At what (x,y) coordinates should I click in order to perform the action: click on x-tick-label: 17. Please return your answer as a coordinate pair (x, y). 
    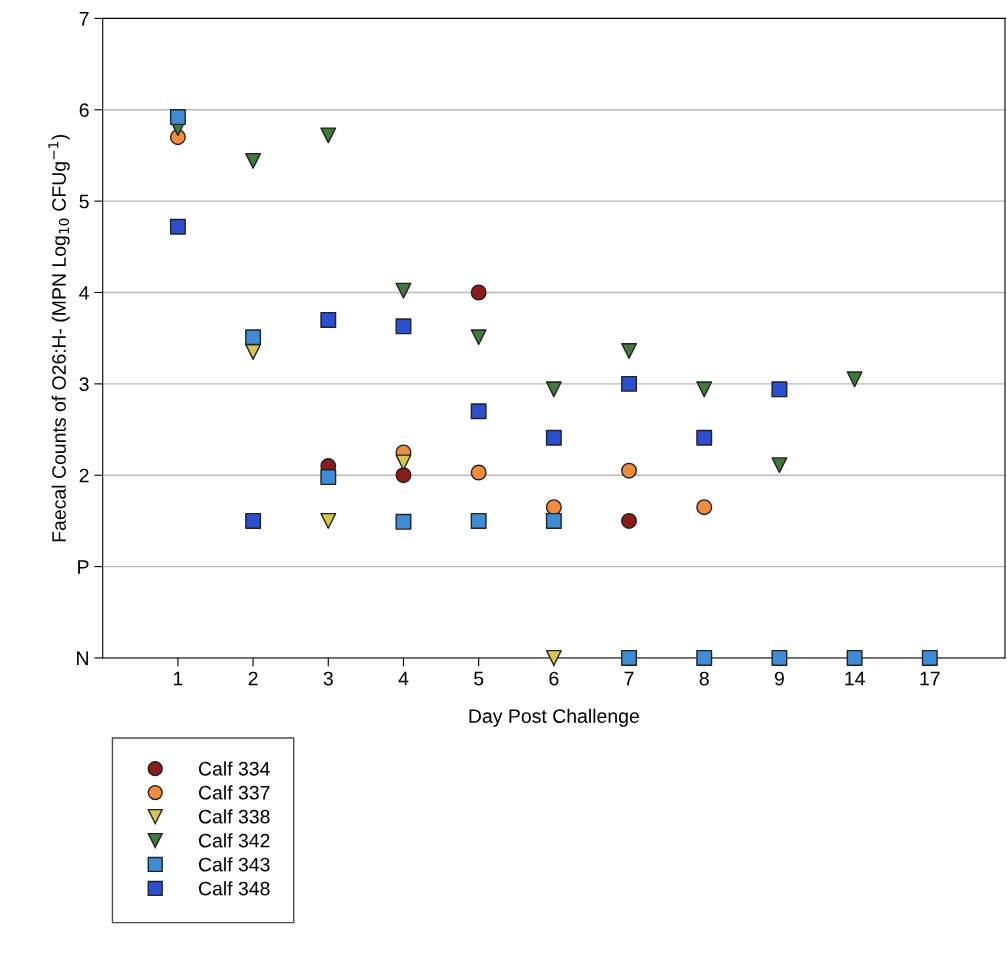
    Looking at the image, I should click on (930, 678).